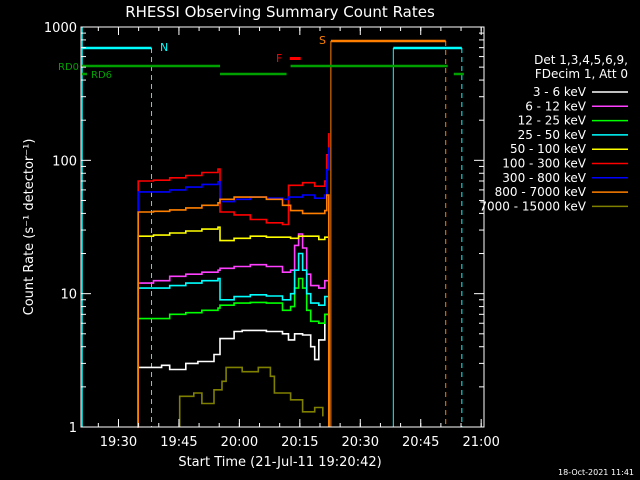  What do you see at coordinates (560, 92) in the screenshot?
I see `legend-entry-label: 3 - 6 keV` at bounding box center [560, 92].